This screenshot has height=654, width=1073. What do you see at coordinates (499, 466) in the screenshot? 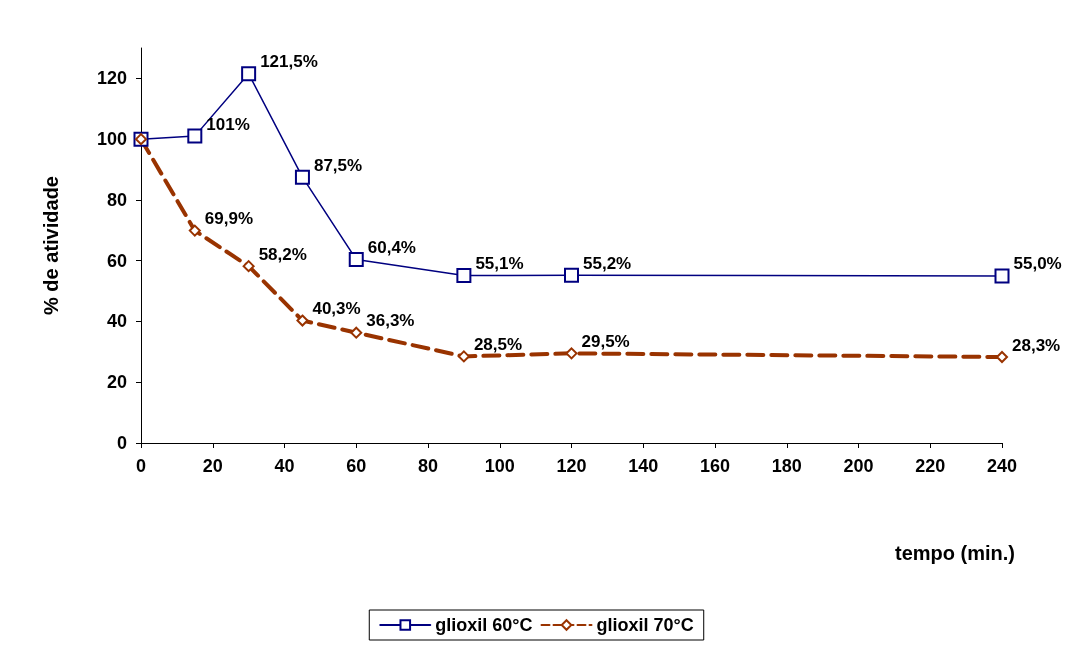
I see `x-tick-label: 100` at bounding box center [499, 466].